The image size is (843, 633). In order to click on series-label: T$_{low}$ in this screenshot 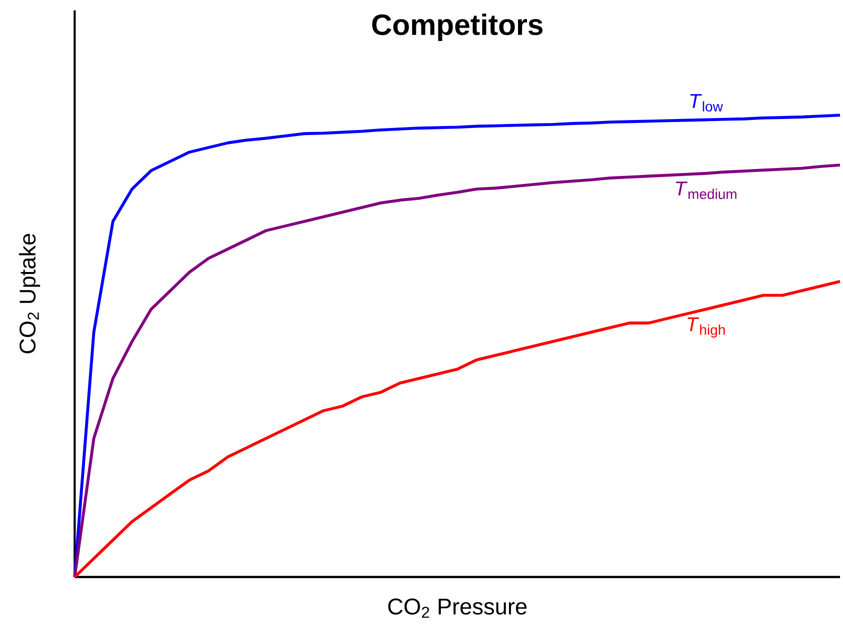, I will do `click(706, 103)`.